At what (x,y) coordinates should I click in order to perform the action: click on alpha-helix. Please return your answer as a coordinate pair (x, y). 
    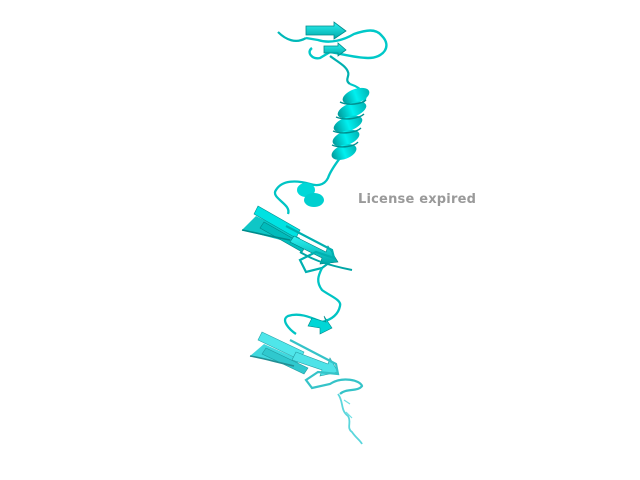
    Looking at the image, I should click on (350, 121).